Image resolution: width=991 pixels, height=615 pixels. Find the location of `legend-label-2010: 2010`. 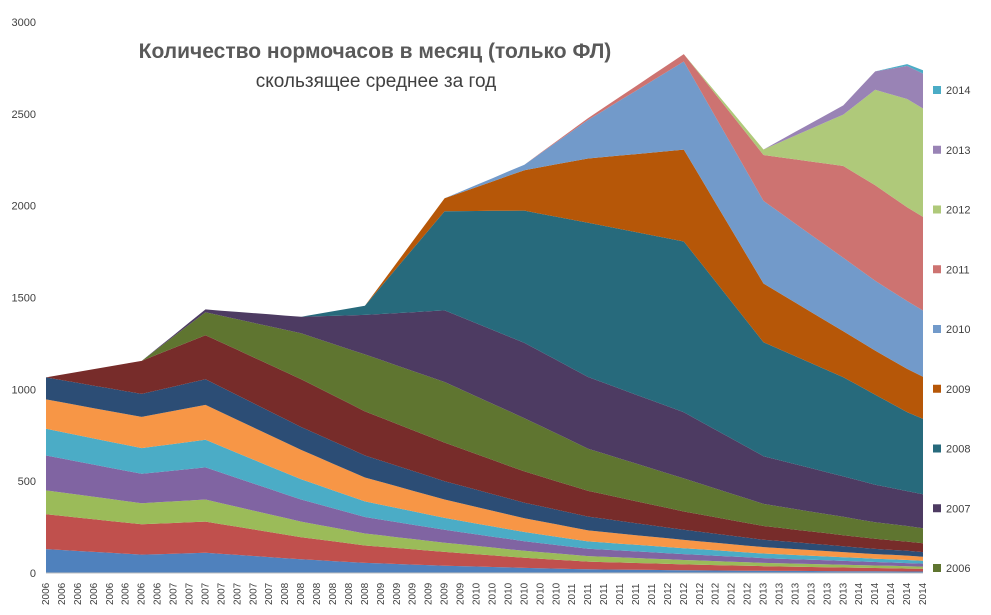

legend-label-2010: 2010 is located at coordinates (958, 330).